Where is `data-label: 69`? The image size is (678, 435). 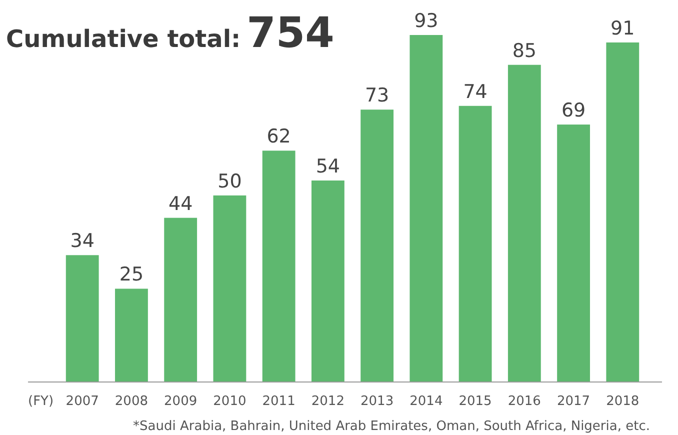 data-label: 69 is located at coordinates (573, 111).